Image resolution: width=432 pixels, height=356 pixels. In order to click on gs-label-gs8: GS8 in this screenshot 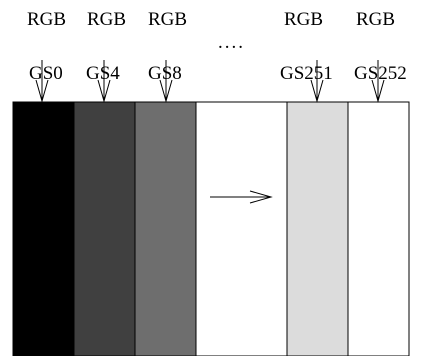, I will do `click(165, 73)`.